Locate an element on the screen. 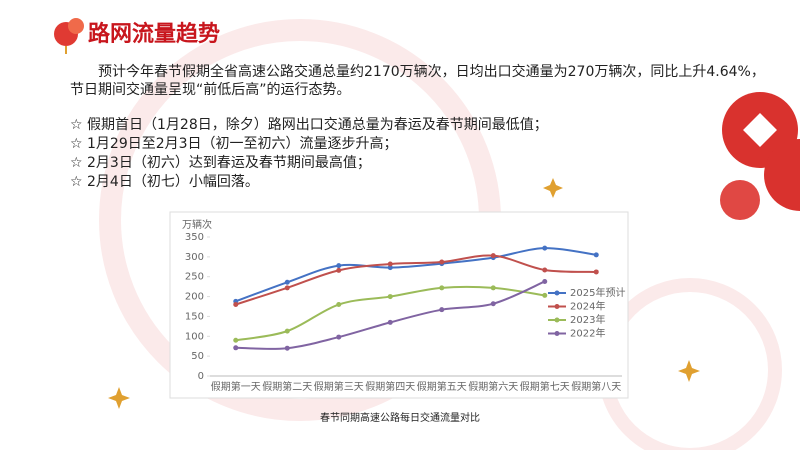 The width and height of the screenshot is (800, 450). y-axis-label: 万辆次 is located at coordinates (197, 224).